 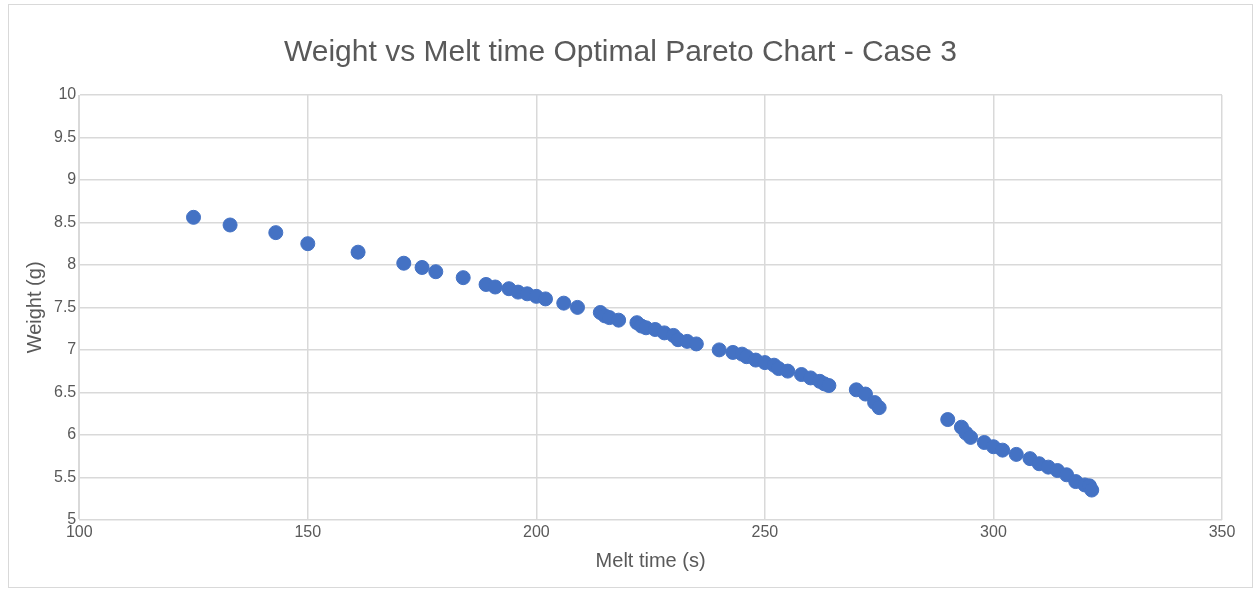 I want to click on x-tick-label: 200, so click(x=536, y=531).